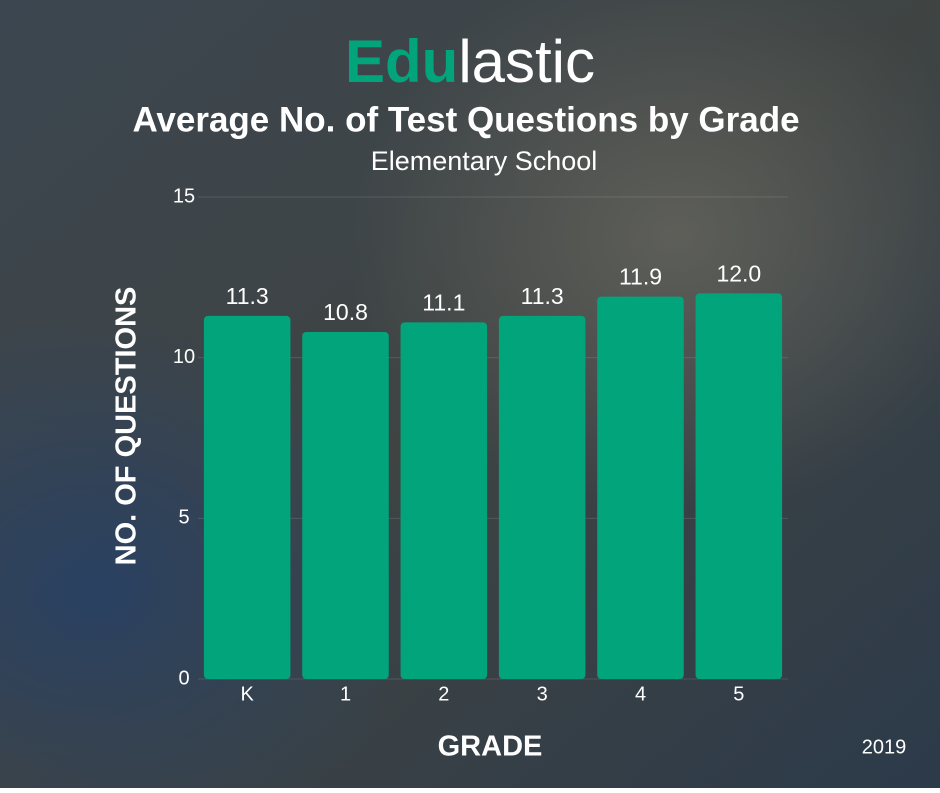 The width and height of the screenshot is (940, 793). I want to click on year-note: 2019, so click(884, 747).